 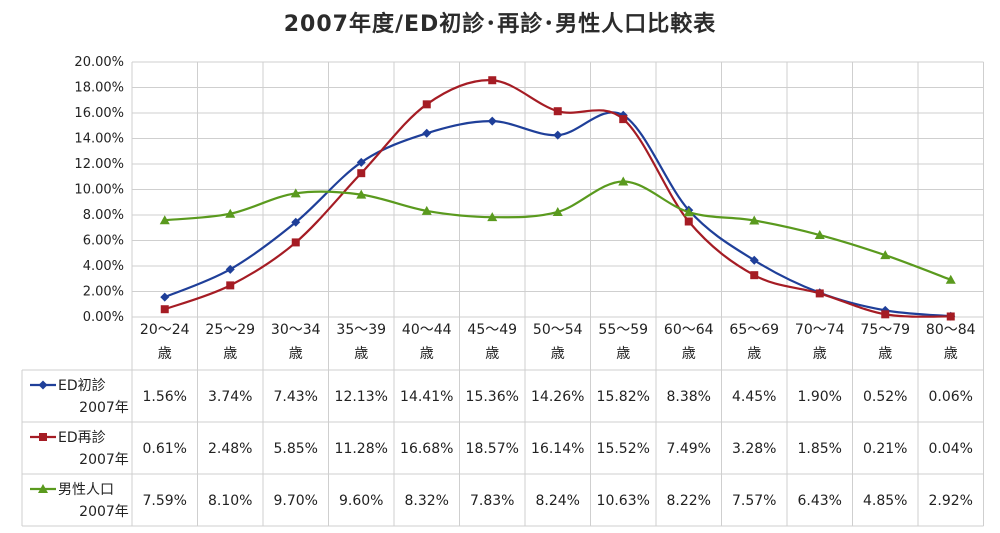 I want to click on y-tick-label: 8.00%, so click(x=103, y=215).